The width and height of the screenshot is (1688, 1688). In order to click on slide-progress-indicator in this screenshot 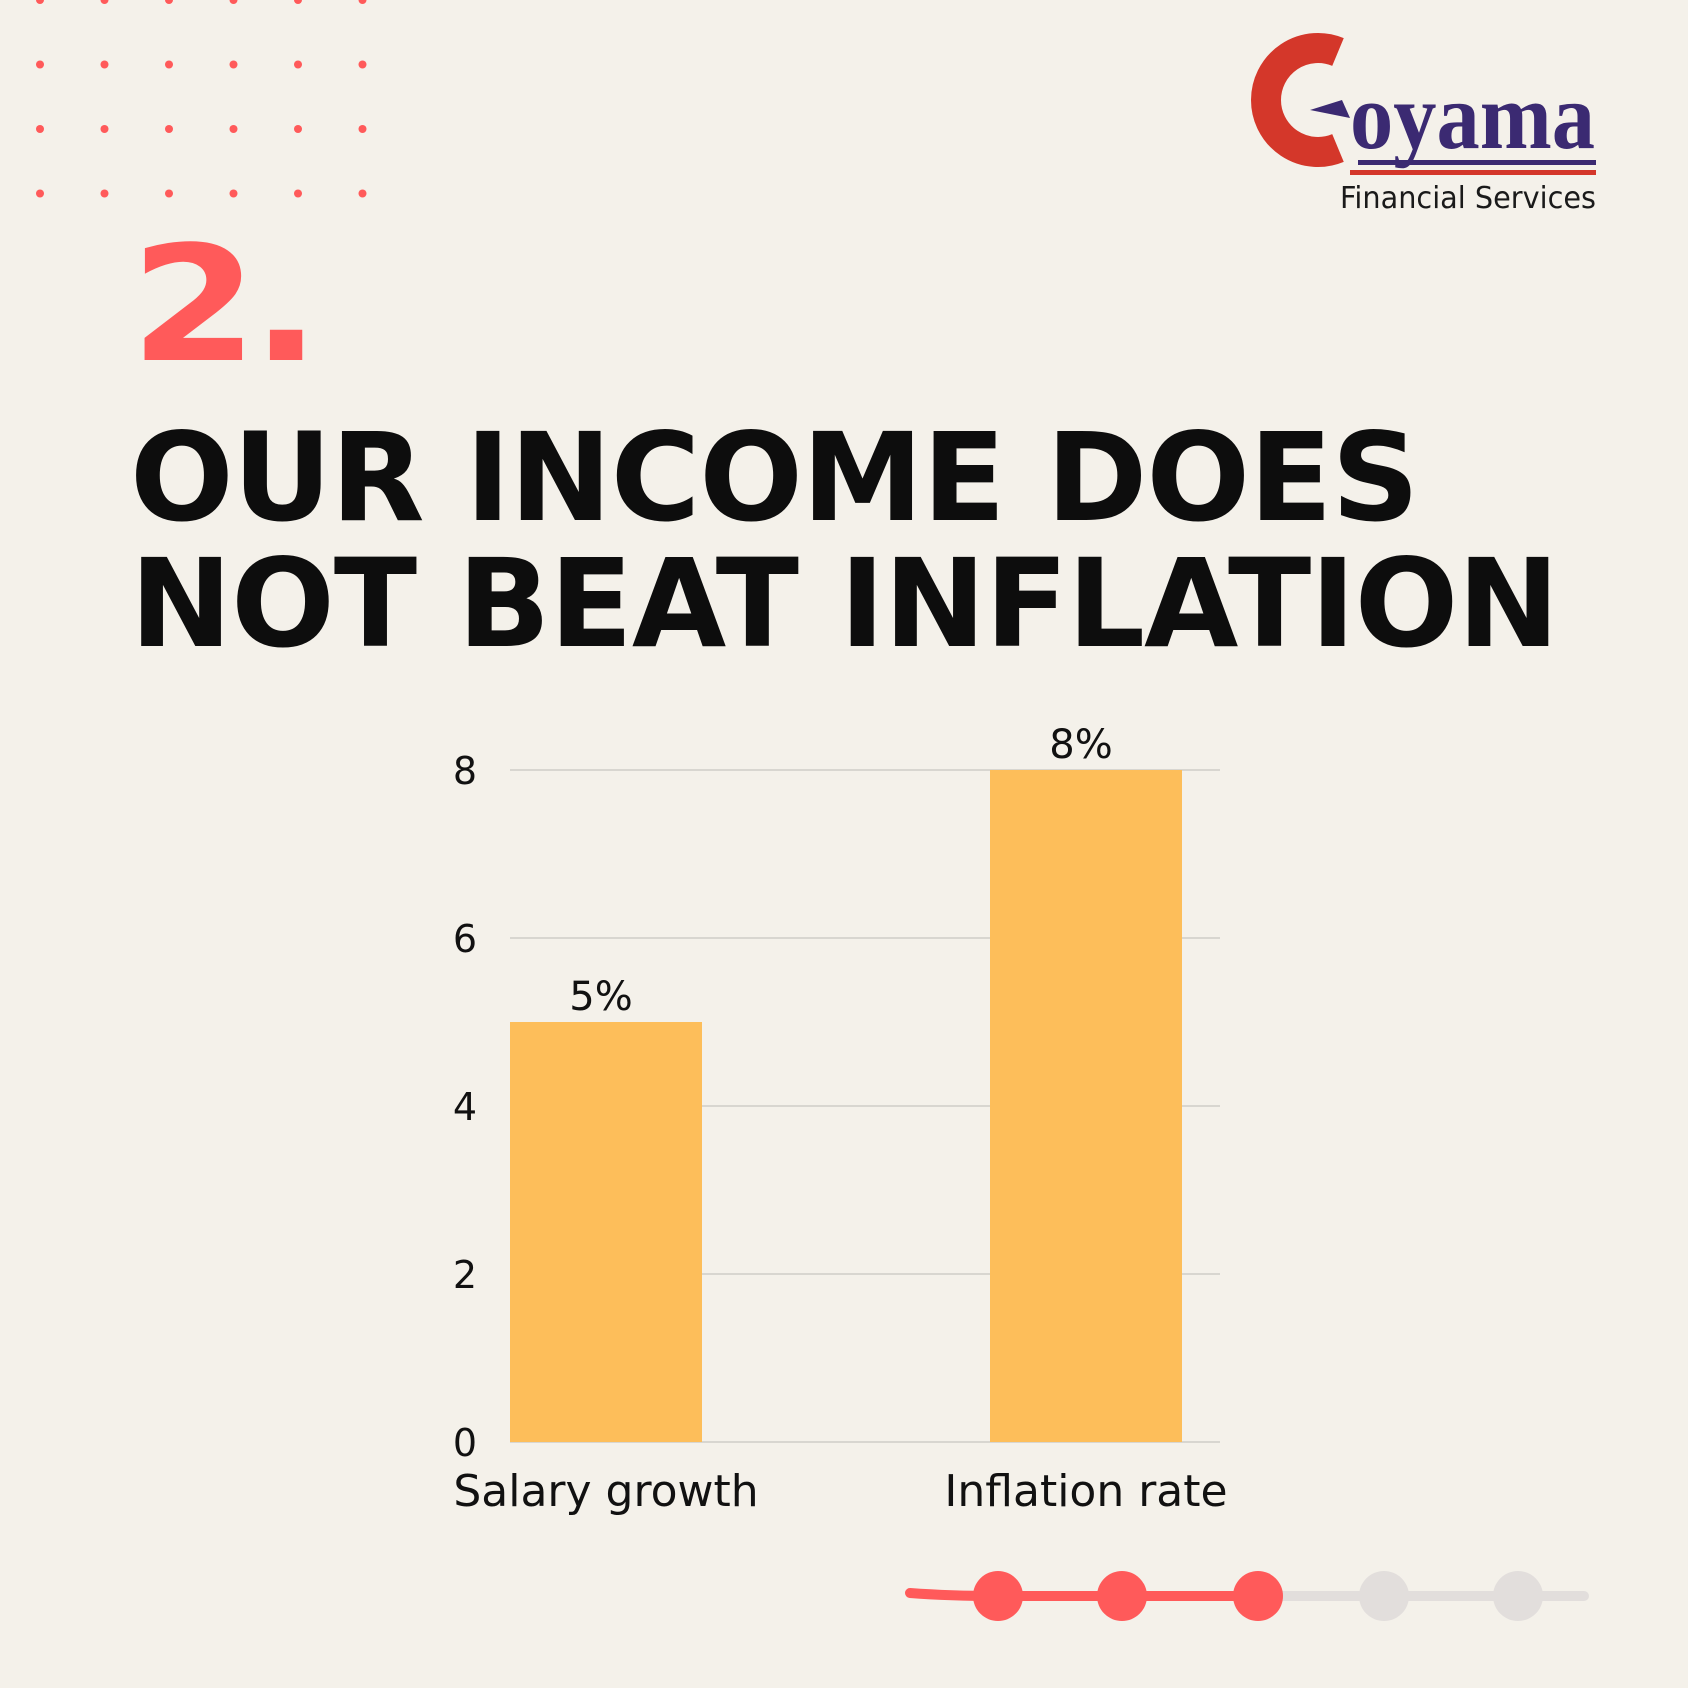, I will do `click(1247, 1596)`.